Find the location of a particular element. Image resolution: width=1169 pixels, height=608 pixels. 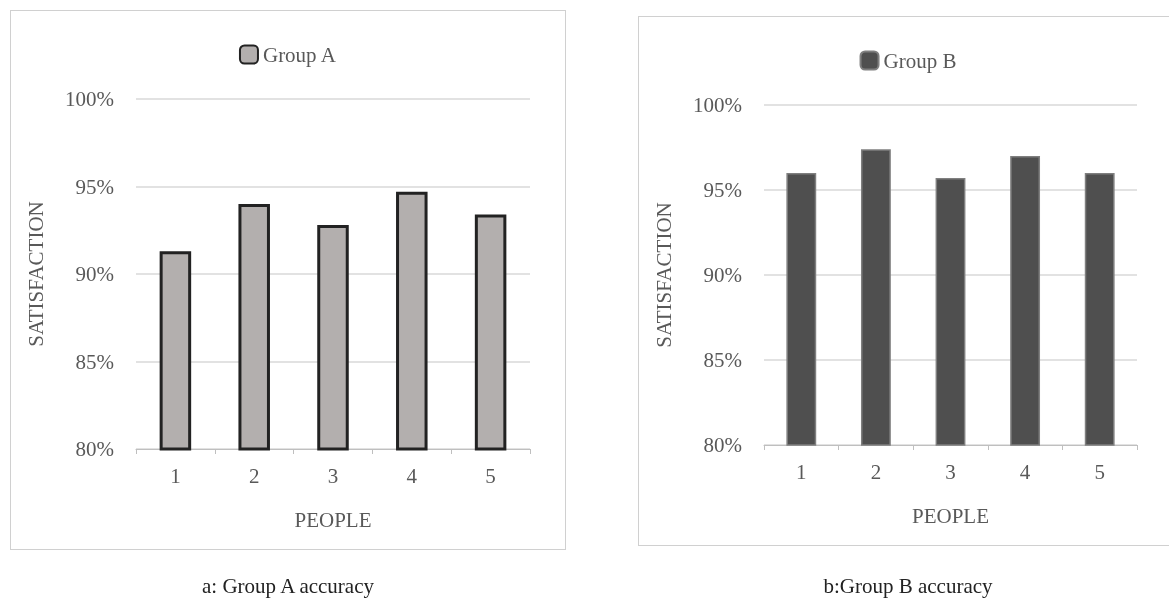

text: a: Group A accuracy is located at coordinates (288, 586).